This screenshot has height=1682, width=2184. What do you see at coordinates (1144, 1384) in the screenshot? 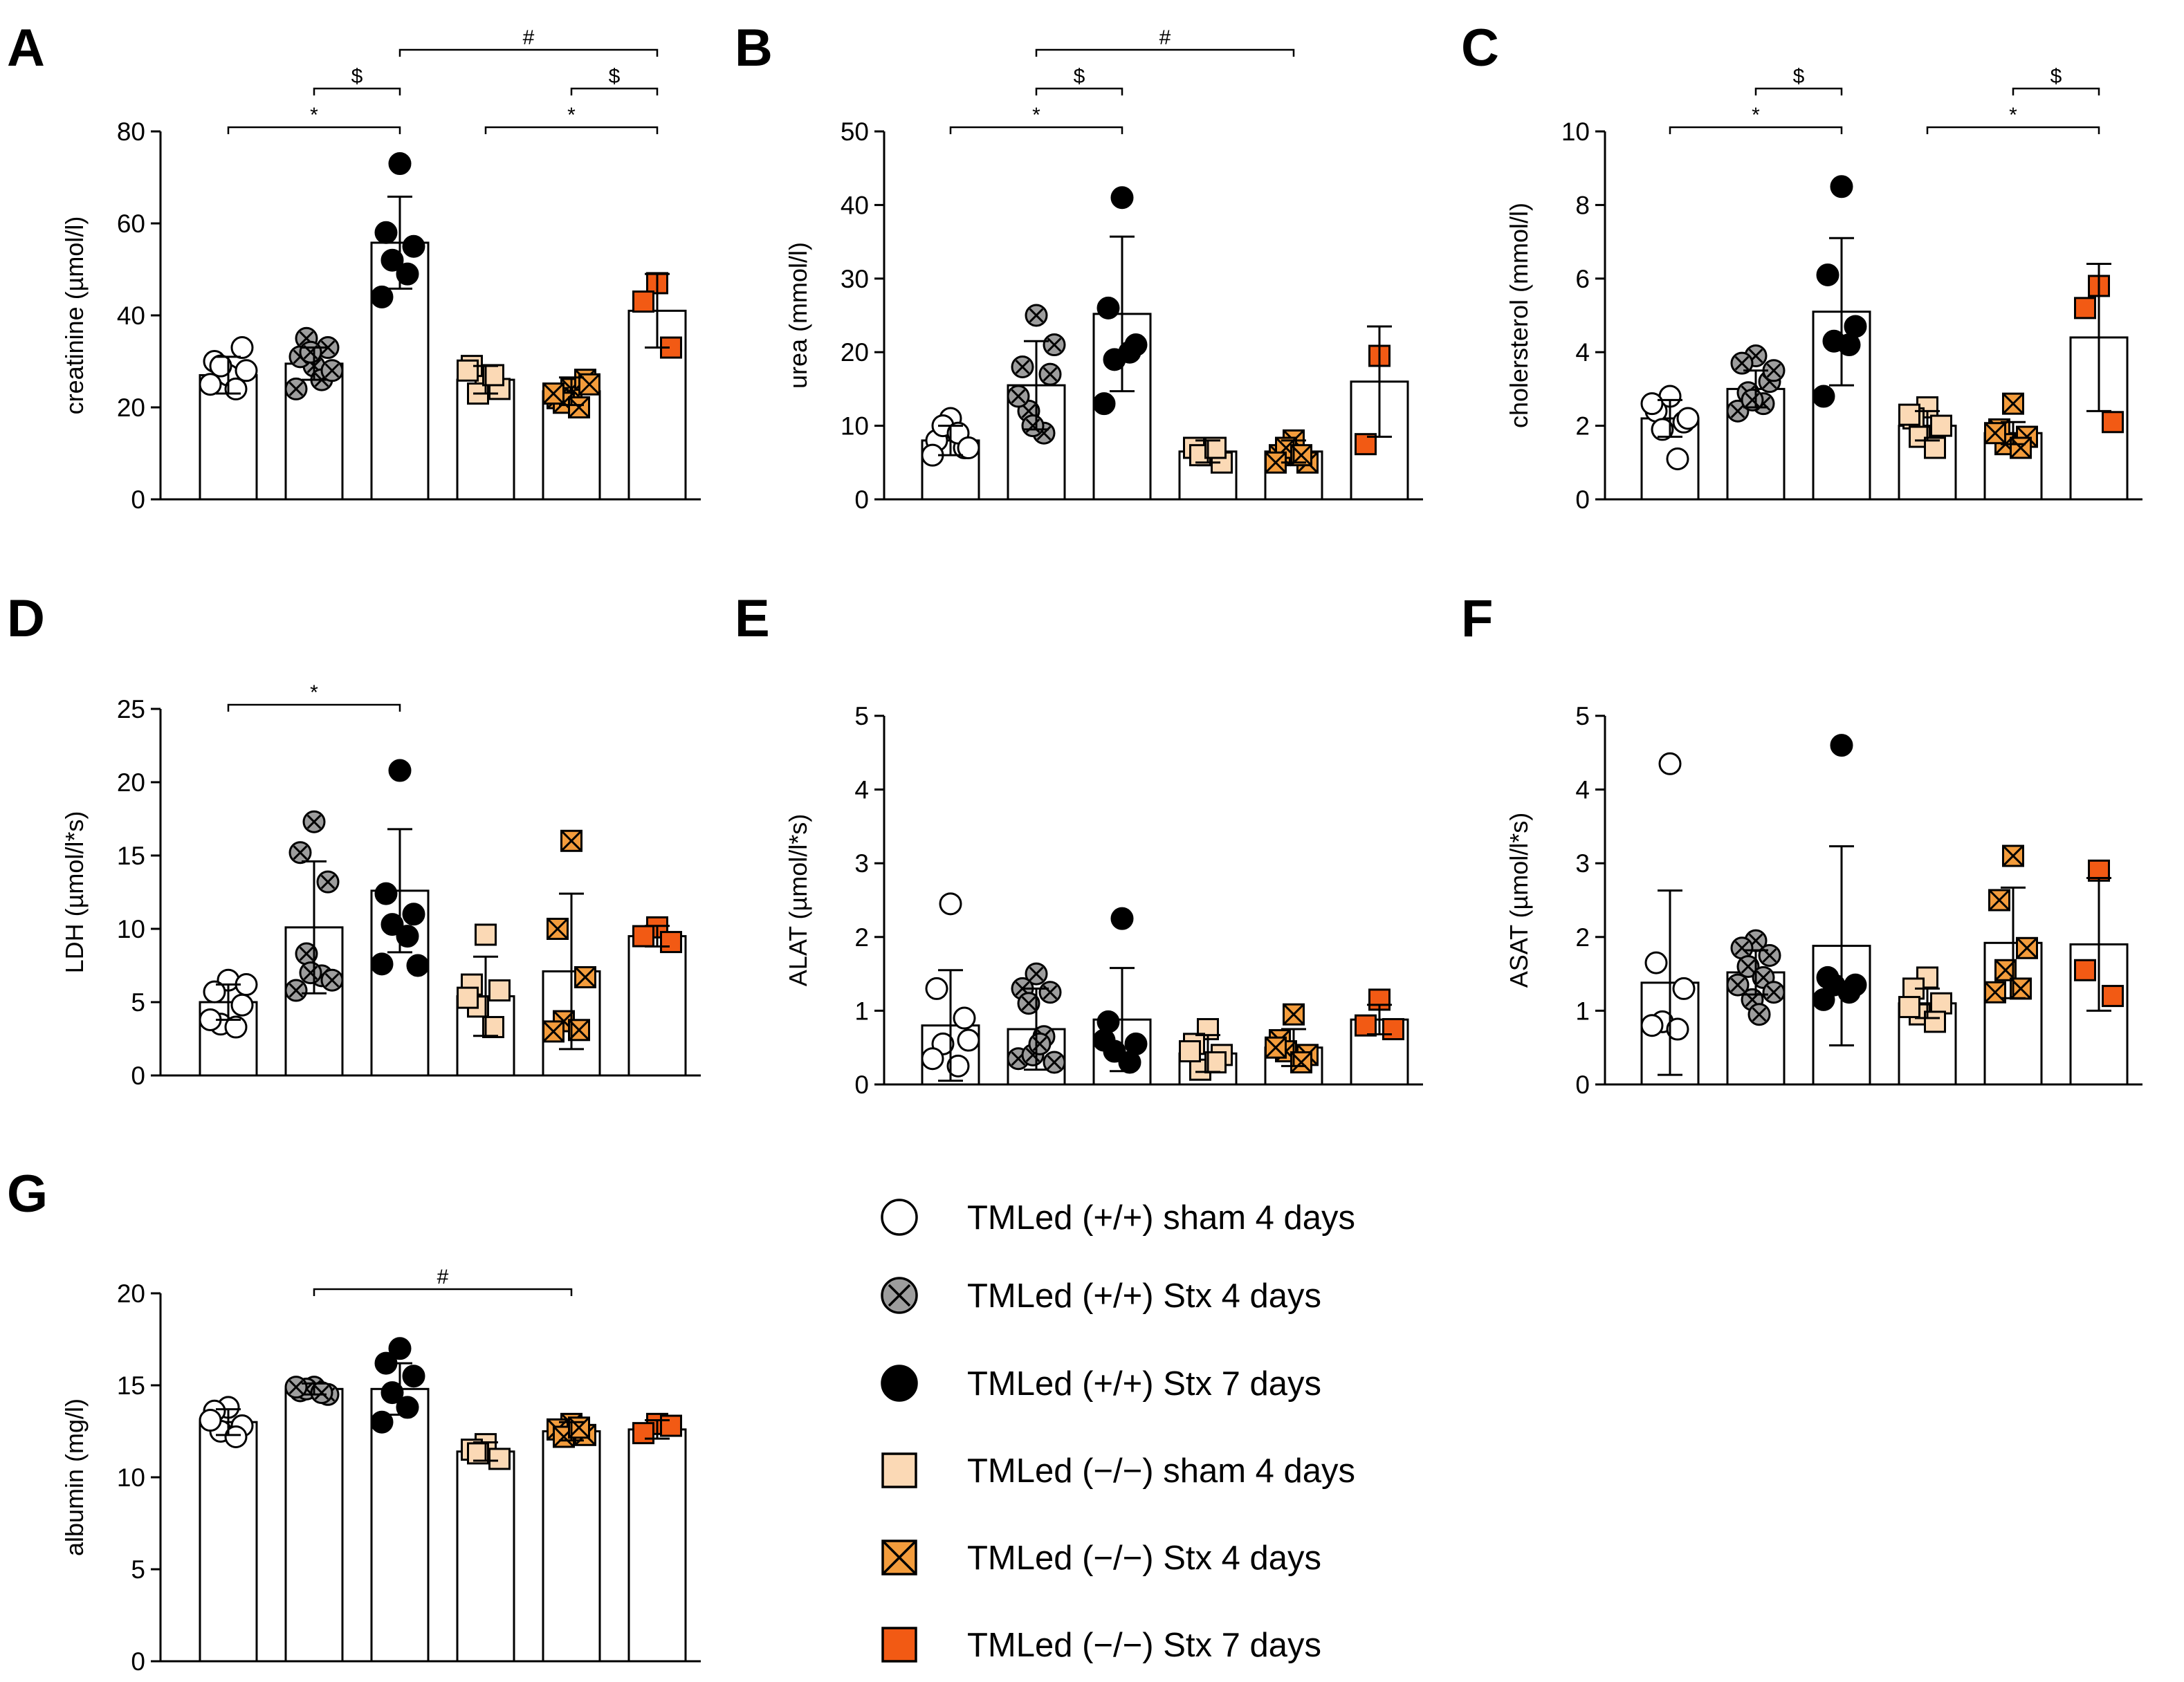
I see `legend-label-wt_stx7: TMLed (+/+) Stx 7 days` at bounding box center [1144, 1384].